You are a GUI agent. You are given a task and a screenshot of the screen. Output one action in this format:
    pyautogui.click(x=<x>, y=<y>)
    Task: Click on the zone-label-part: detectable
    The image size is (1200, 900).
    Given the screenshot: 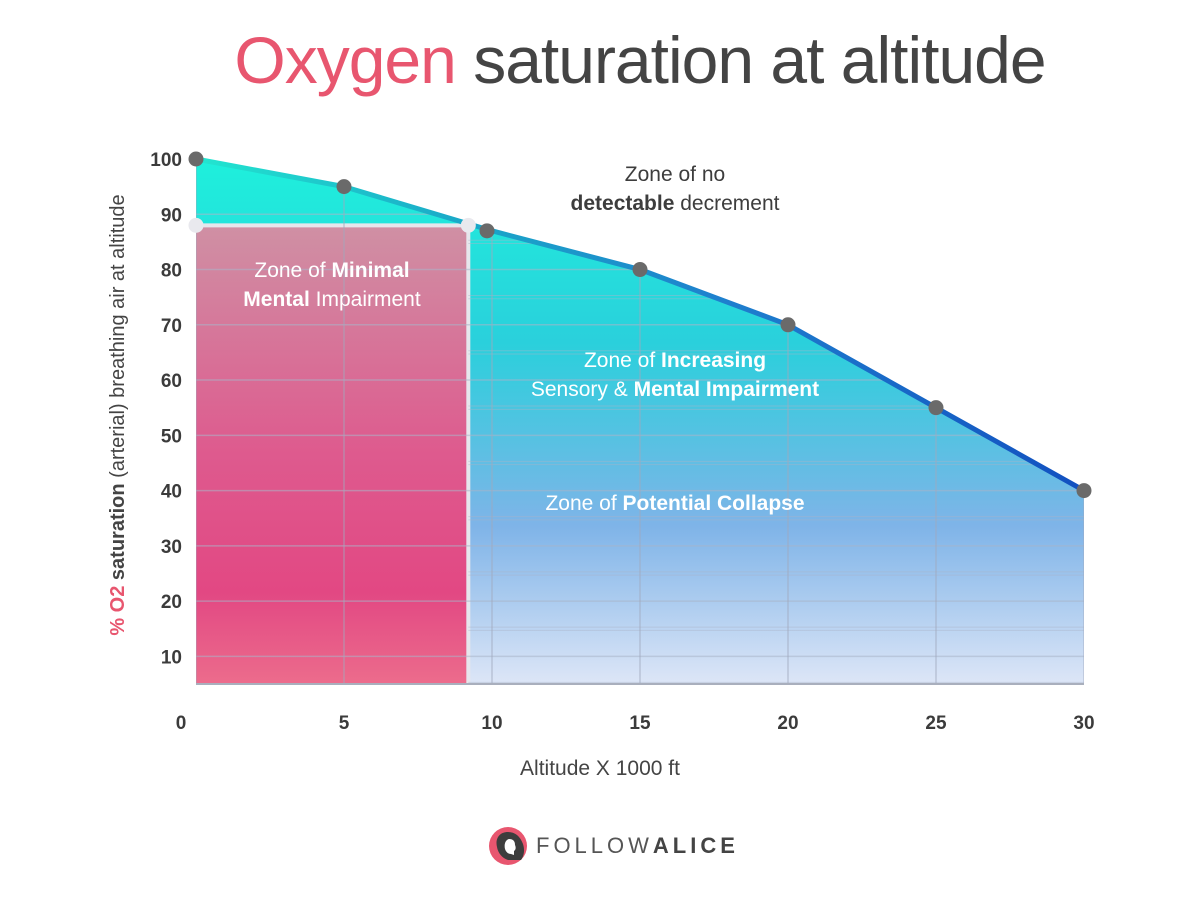 What is the action you would take?
    pyautogui.click(x=623, y=203)
    